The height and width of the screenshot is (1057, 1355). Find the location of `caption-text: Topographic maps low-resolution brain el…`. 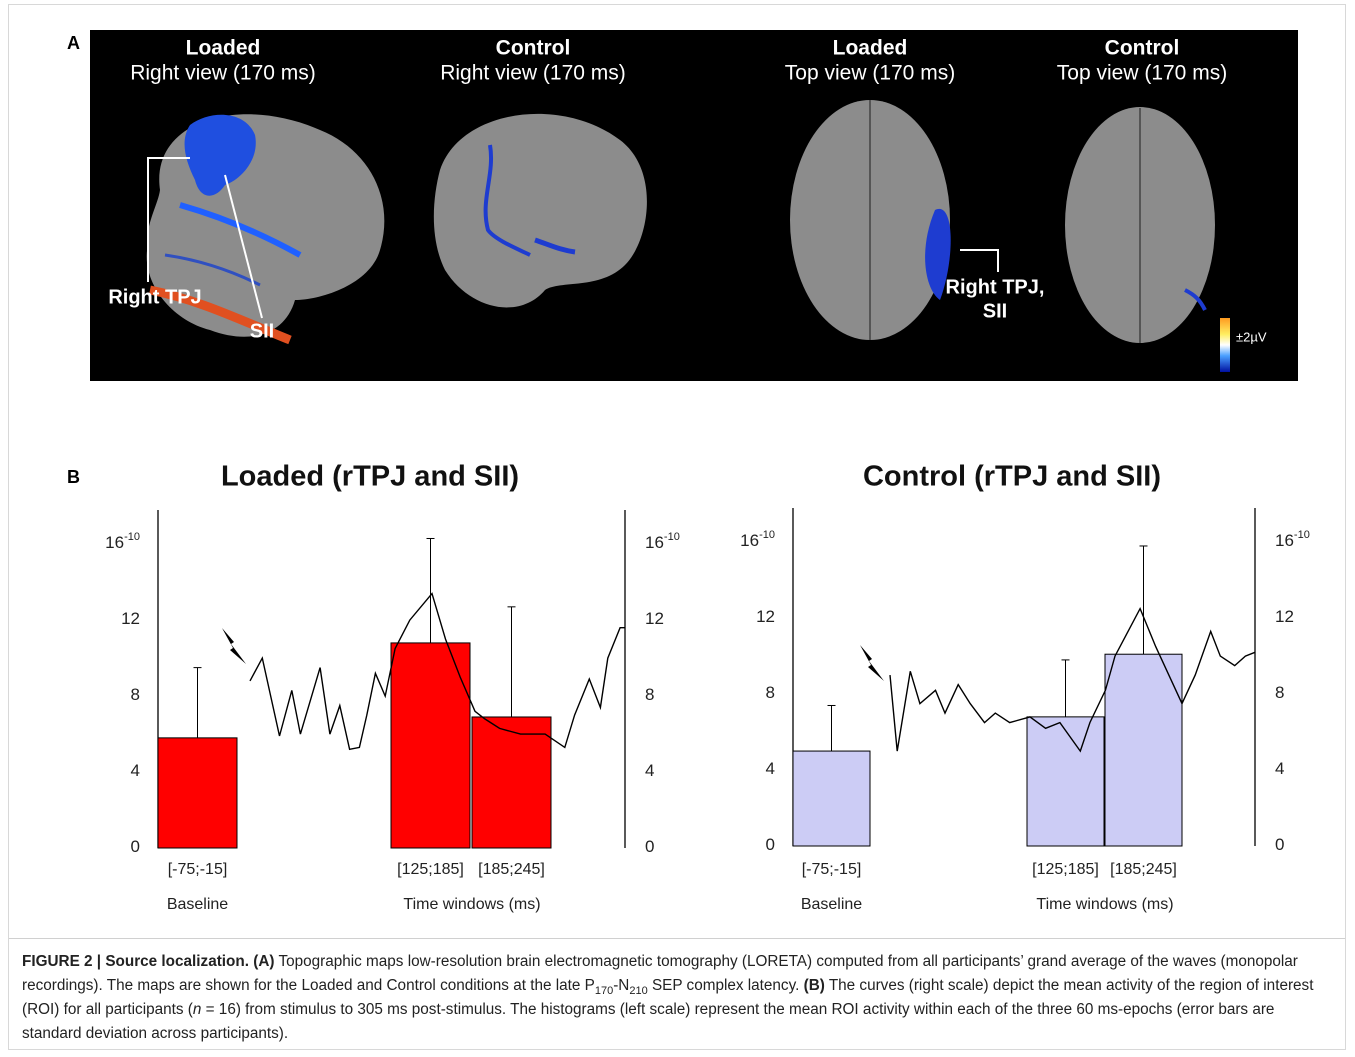

caption-text: Topographic maps low-resolution brain el… is located at coordinates (660, 973).